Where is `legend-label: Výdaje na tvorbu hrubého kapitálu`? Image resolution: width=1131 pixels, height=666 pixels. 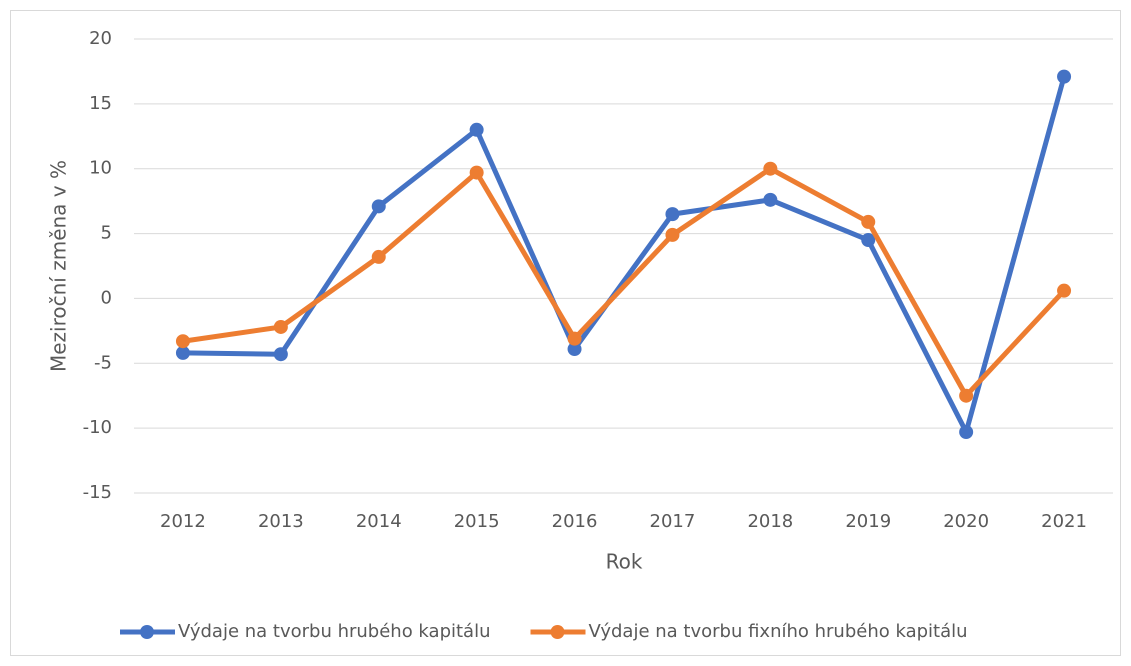
legend-label: Výdaje na tvorbu hrubého kapitálu is located at coordinates (334, 631).